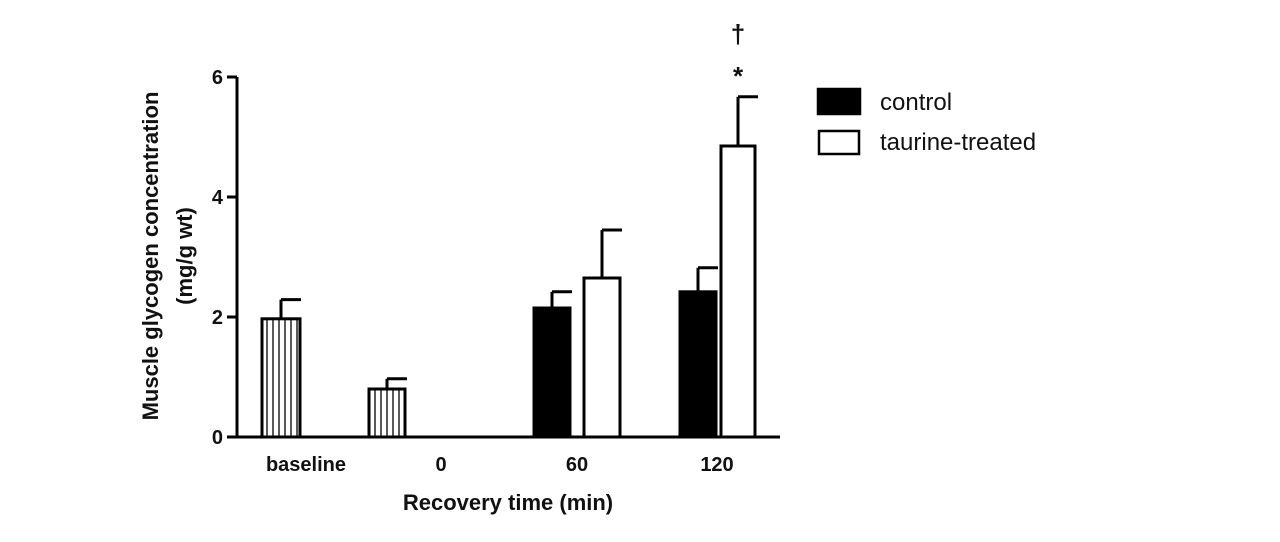 The image size is (1280, 542). I want to click on y-tick-label: 6, so click(217, 78).